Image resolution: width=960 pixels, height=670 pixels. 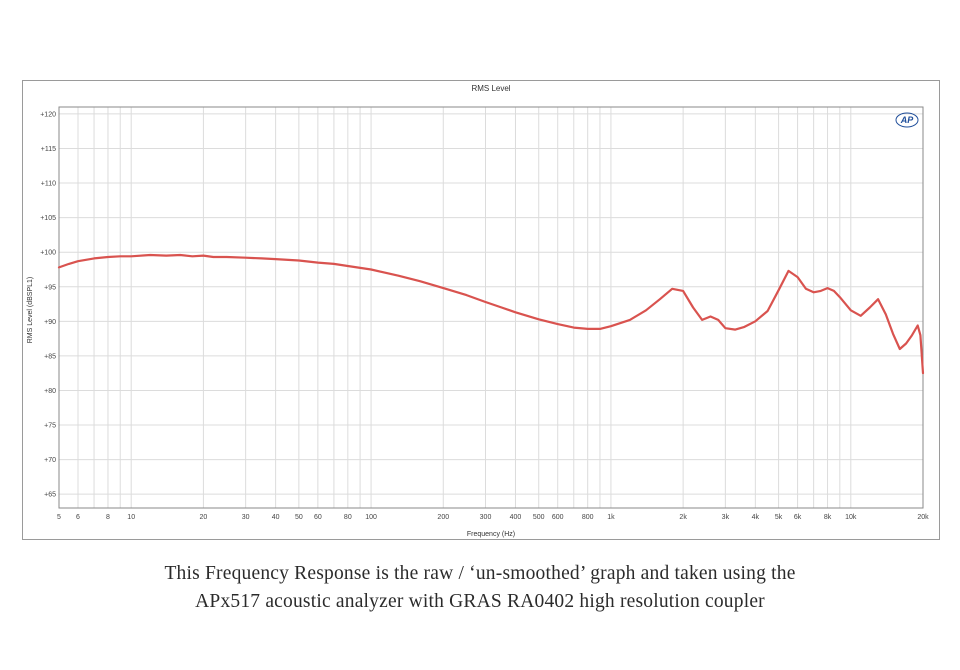 I want to click on x-tick-label: 6, so click(x=78, y=517).